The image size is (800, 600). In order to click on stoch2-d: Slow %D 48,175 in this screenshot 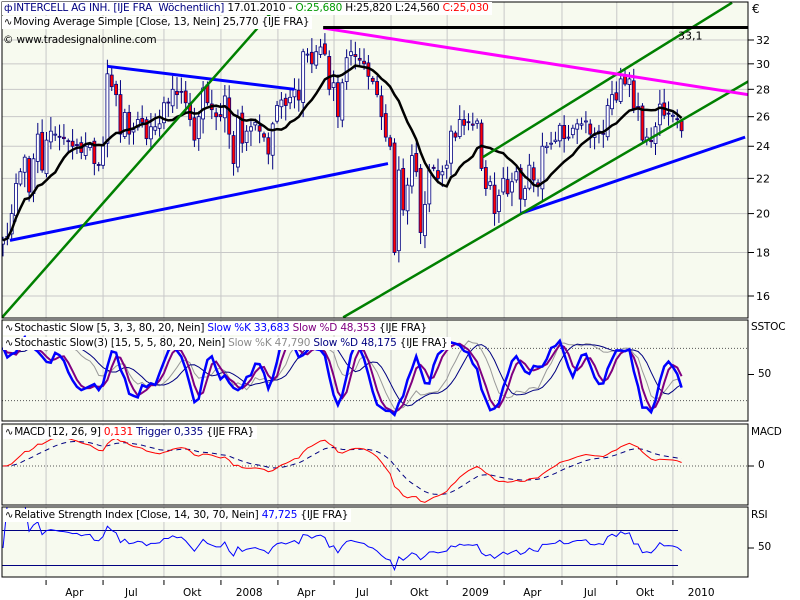, I will do `click(355, 343)`.